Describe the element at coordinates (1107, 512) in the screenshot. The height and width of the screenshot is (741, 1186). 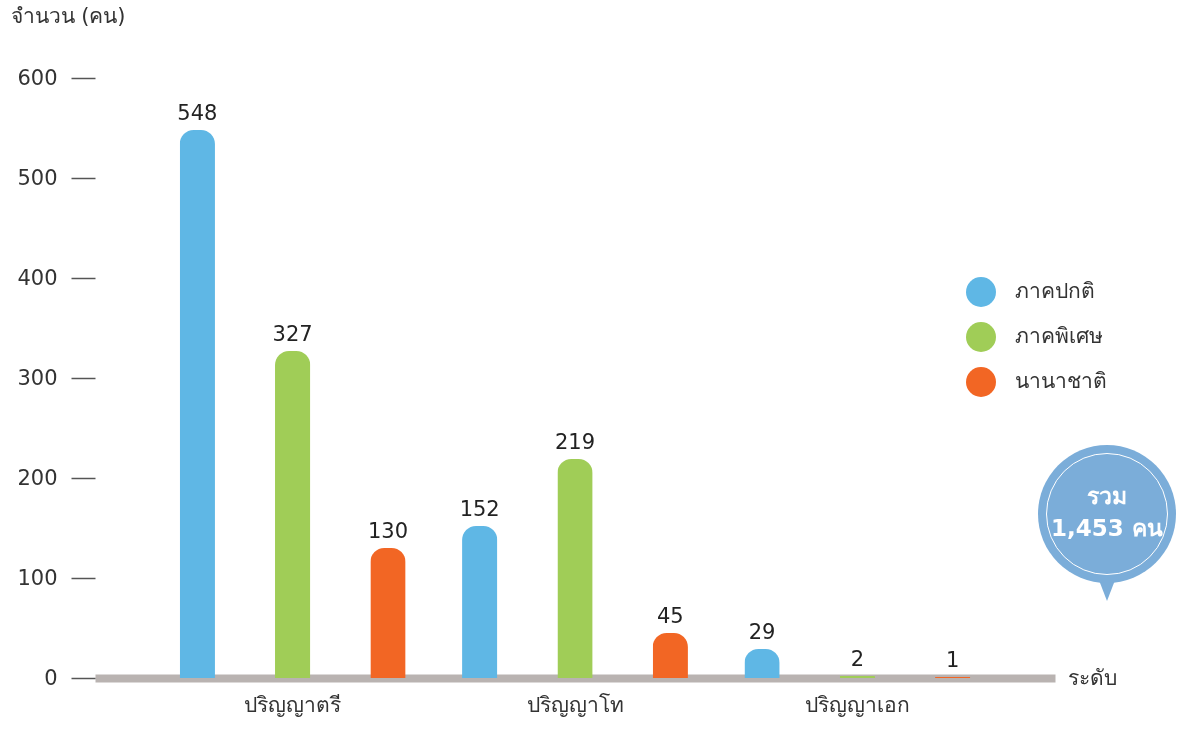
I see `annotation: รวม 1,453 คน` at that location.